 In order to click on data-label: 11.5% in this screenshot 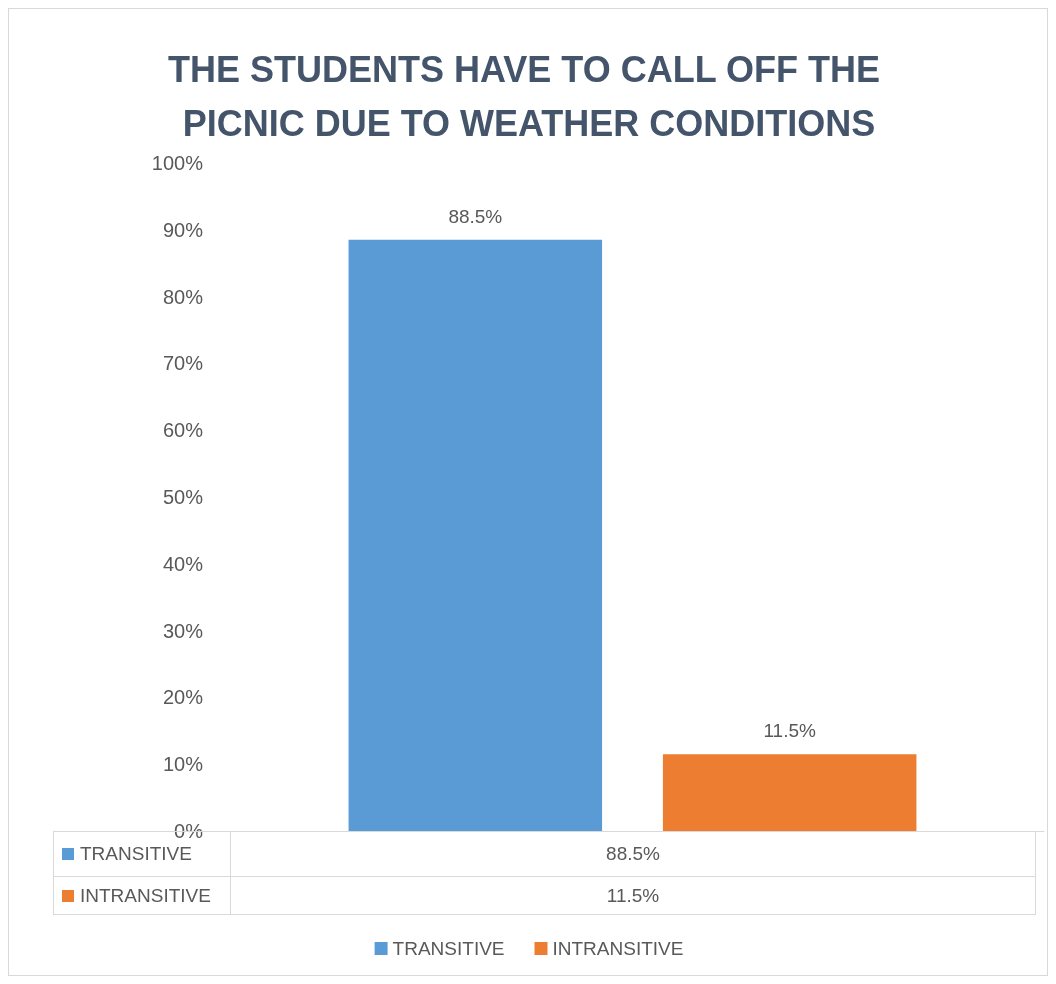, I will do `click(790, 731)`.